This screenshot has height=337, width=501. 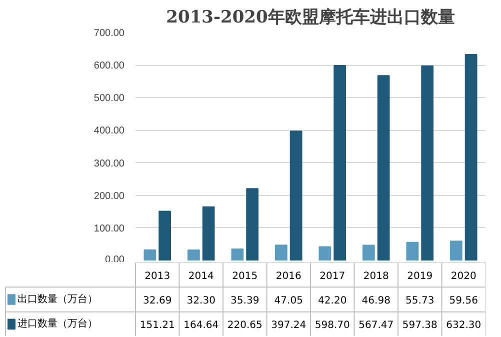 I want to click on x-tick-label: 2015, so click(x=245, y=276).